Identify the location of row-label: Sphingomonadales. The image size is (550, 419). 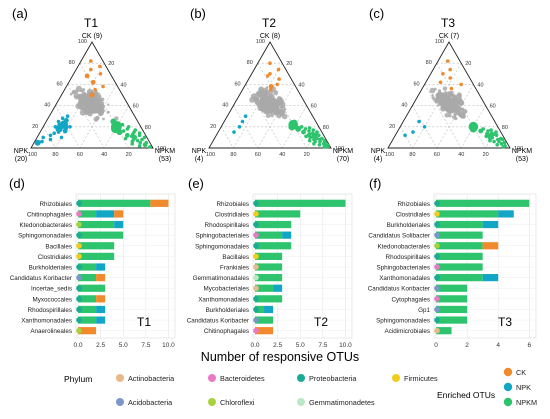
(222, 246).